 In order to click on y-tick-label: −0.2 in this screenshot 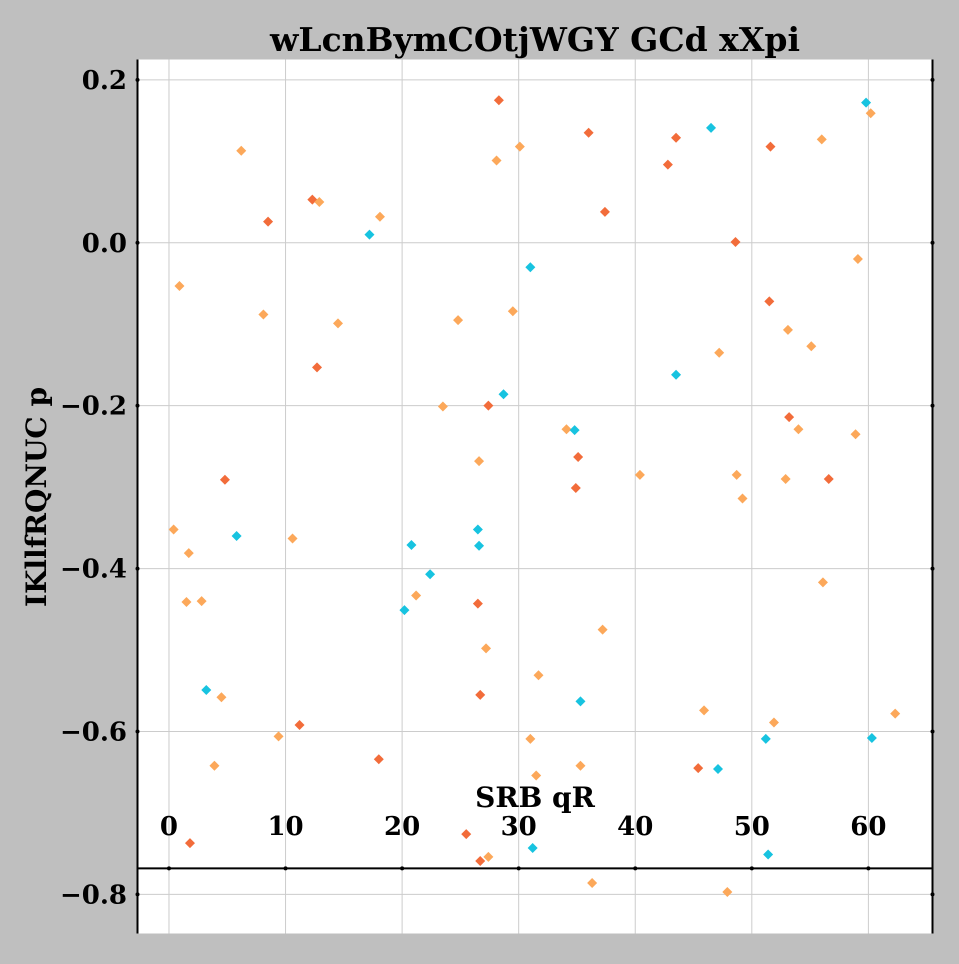, I will do `click(93, 407)`.